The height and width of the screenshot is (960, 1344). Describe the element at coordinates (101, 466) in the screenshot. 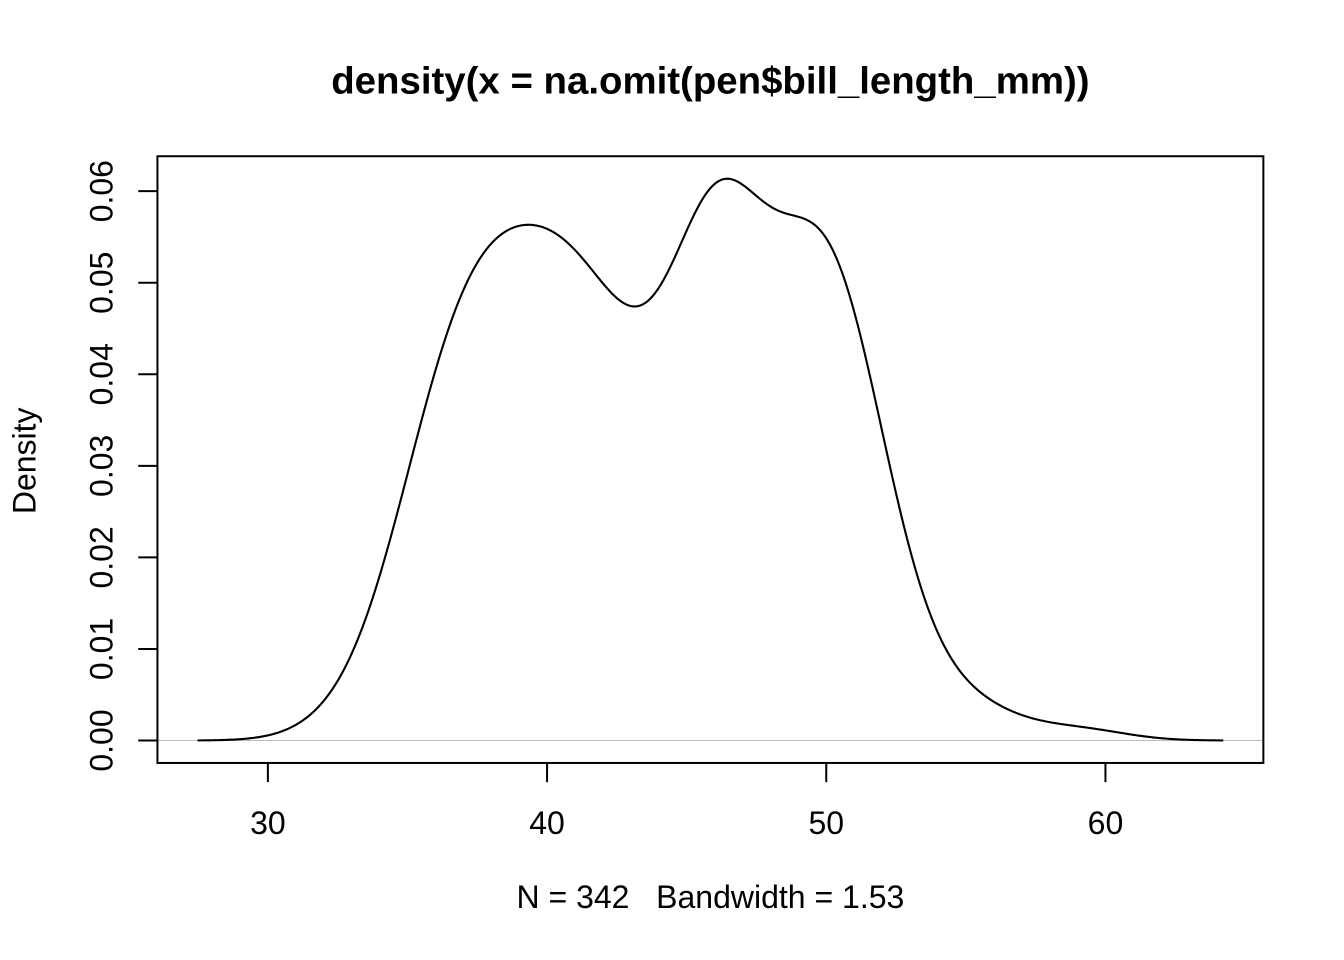

I see `svg-text: 0.03` at that location.